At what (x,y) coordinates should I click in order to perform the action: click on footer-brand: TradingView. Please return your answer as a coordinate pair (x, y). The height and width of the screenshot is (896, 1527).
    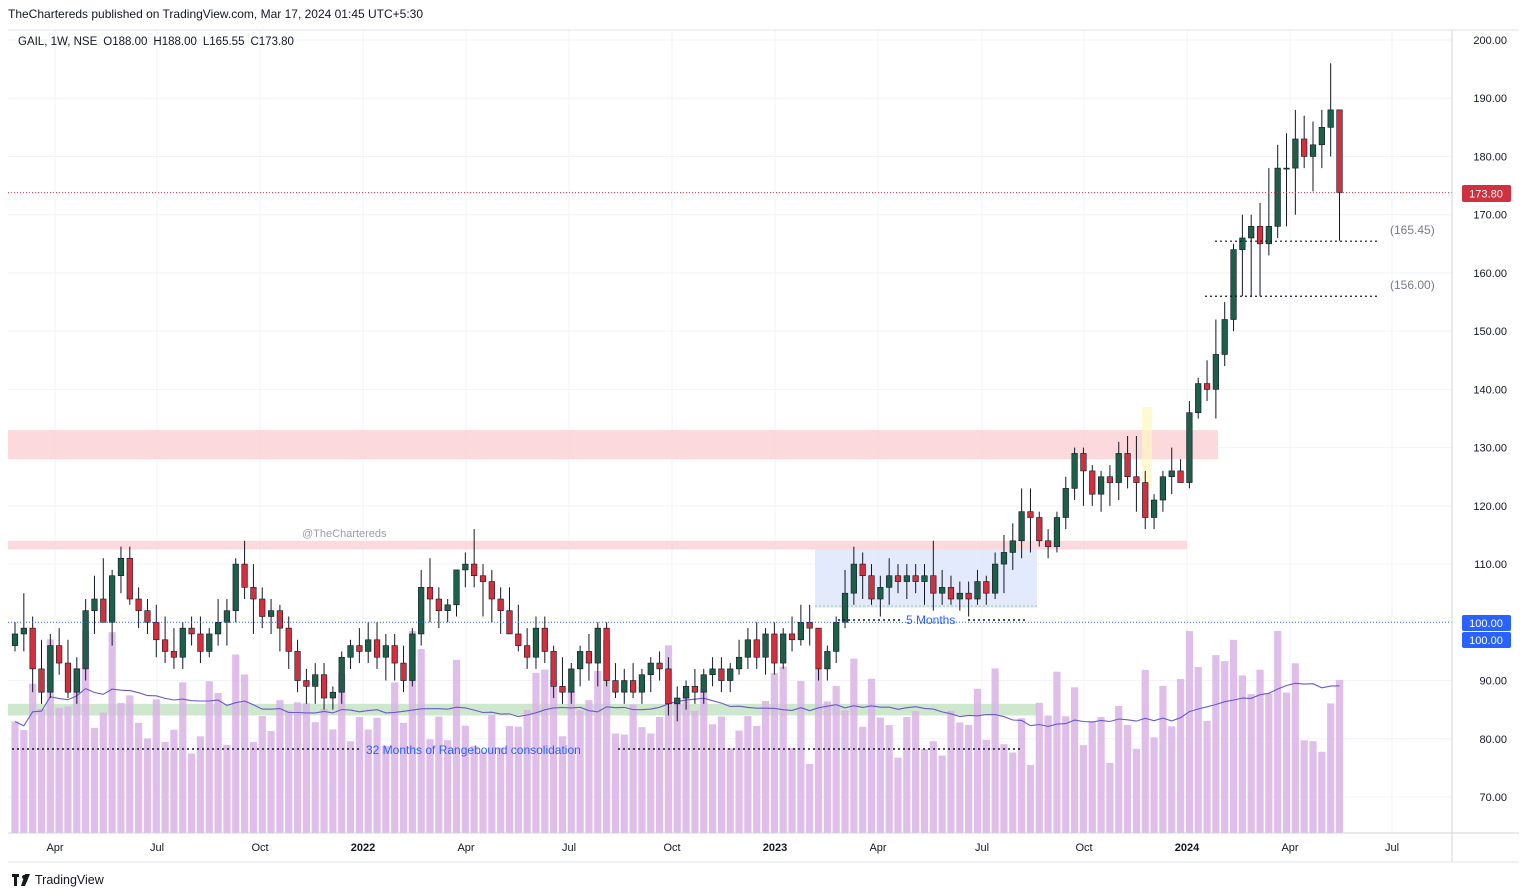
    Looking at the image, I should click on (58, 880).